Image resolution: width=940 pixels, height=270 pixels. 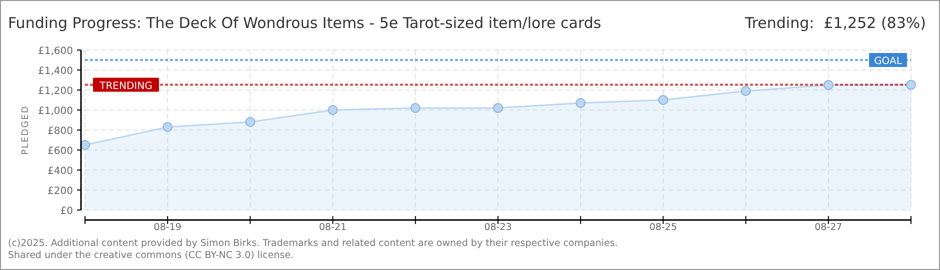 What do you see at coordinates (151, 255) in the screenshot?
I see `text: Shared under the creative commons (CC BY-NC 3.0) license.` at bounding box center [151, 255].